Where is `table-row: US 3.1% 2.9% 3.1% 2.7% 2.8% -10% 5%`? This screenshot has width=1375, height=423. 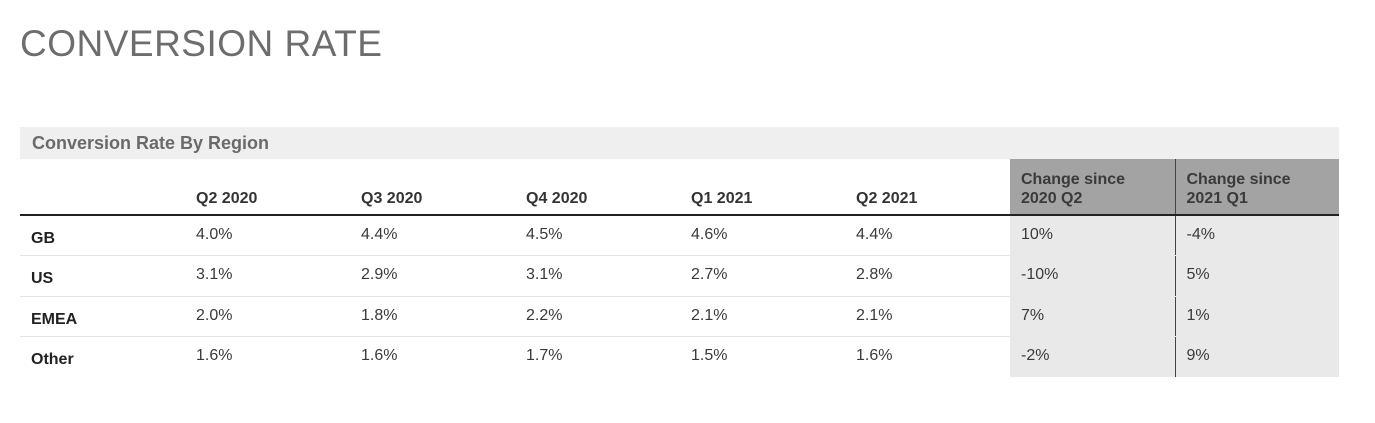
table-row: US 3.1% 2.9% 3.1% 2.7% 2.8% -10% 5% is located at coordinates (679, 276).